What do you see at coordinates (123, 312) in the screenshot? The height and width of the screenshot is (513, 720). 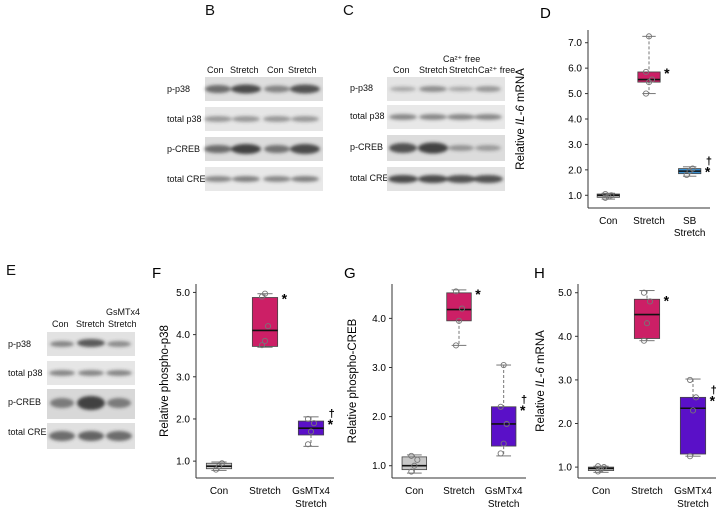 I see `lane-label: GsMTx4` at bounding box center [123, 312].